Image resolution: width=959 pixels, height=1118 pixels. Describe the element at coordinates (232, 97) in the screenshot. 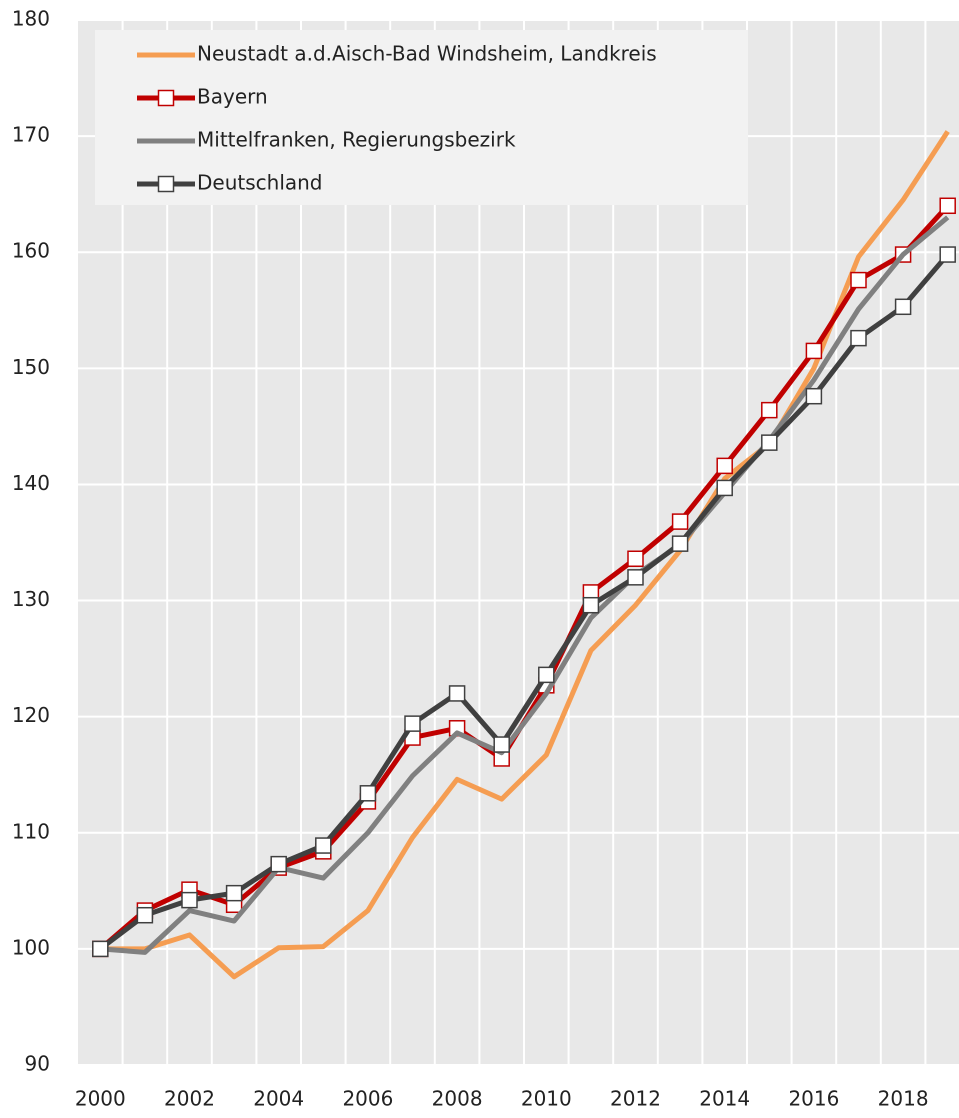

I see `legend-label: Bayern` at that location.